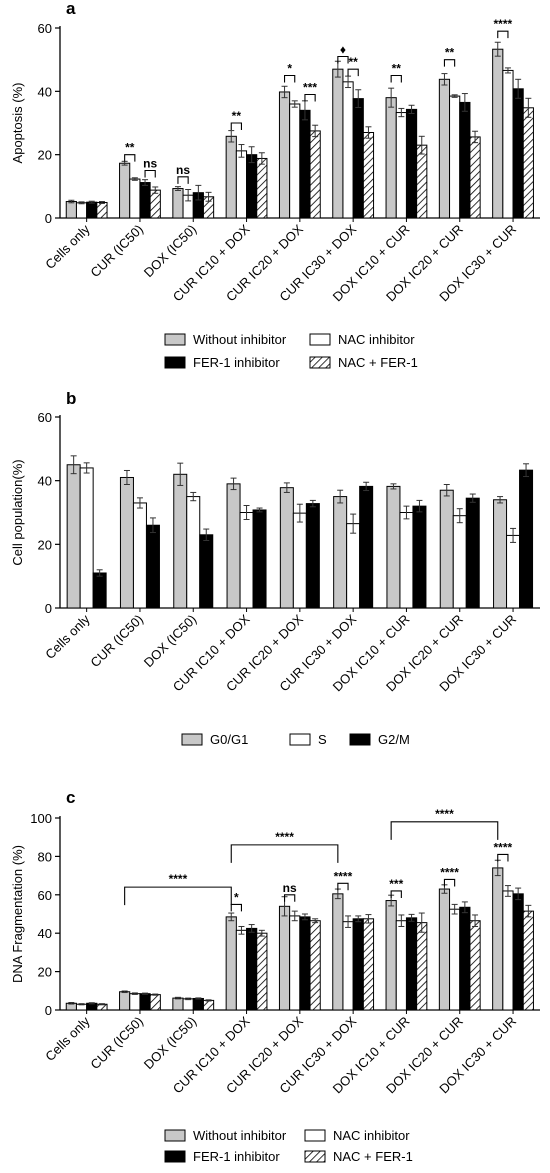 The image size is (550, 1173). I want to click on y-tick-label: 40, so click(45, 481).